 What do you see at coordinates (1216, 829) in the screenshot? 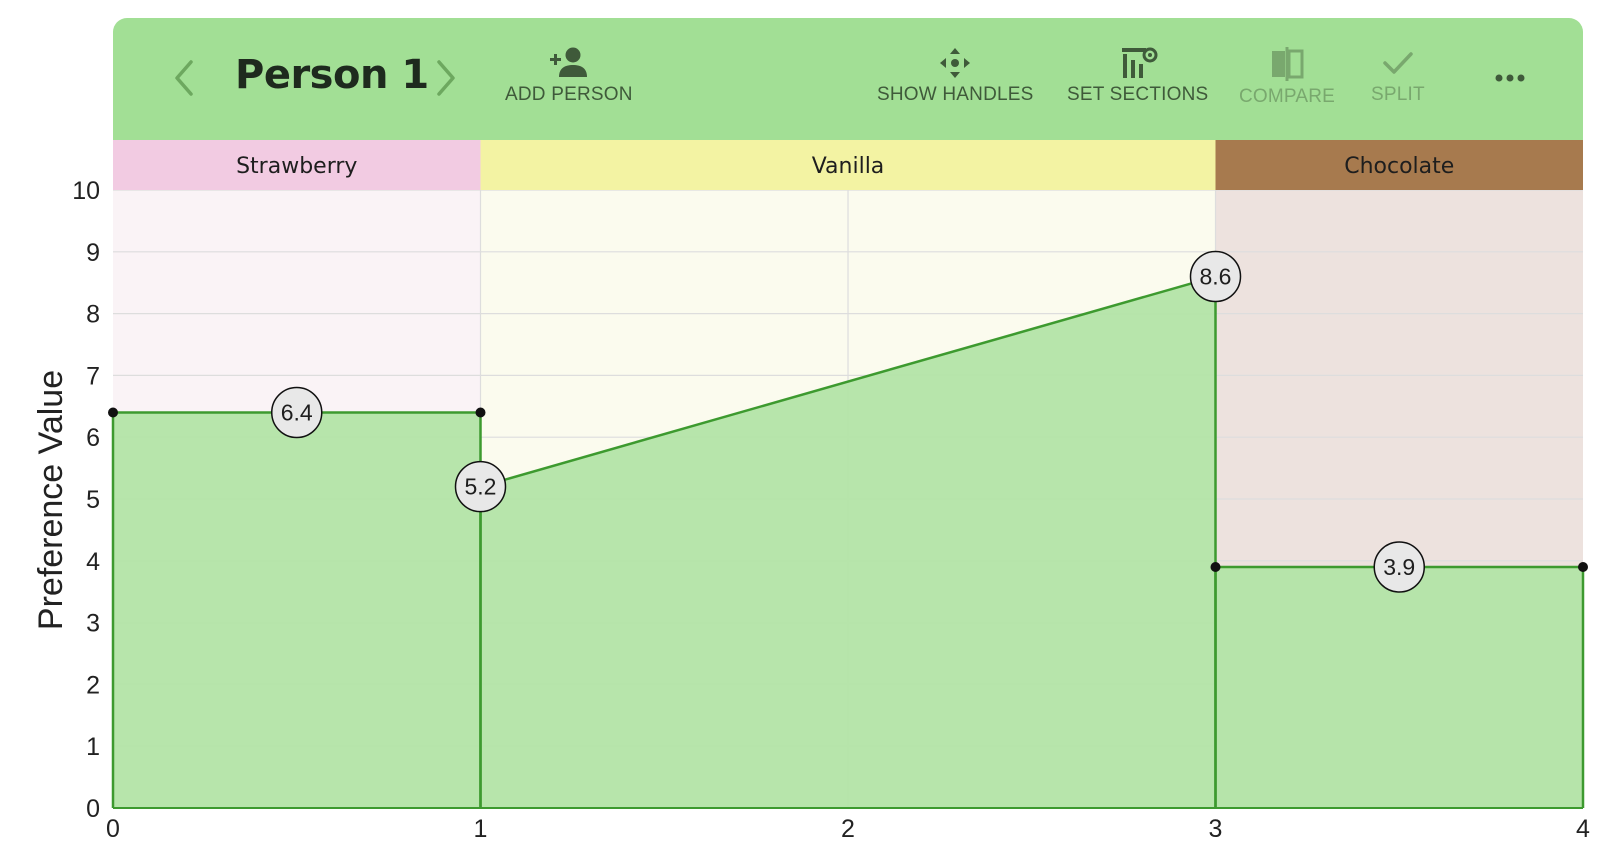
I see `x-tick-label: 3` at bounding box center [1216, 829].